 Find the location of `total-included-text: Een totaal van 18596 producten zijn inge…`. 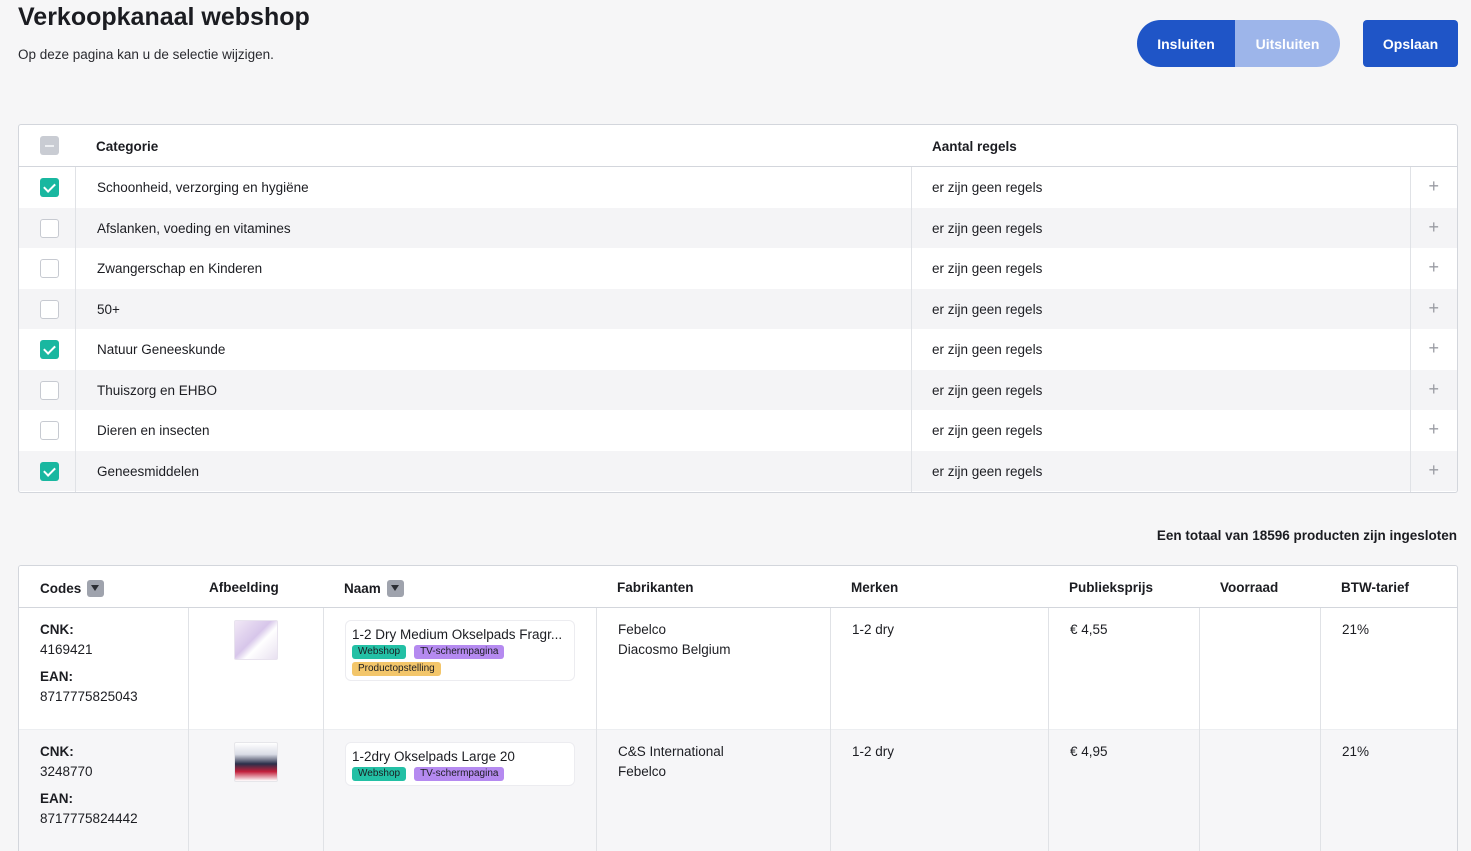

total-included-text: Een totaal van 18596 producten zijn inge… is located at coordinates (1306, 535).